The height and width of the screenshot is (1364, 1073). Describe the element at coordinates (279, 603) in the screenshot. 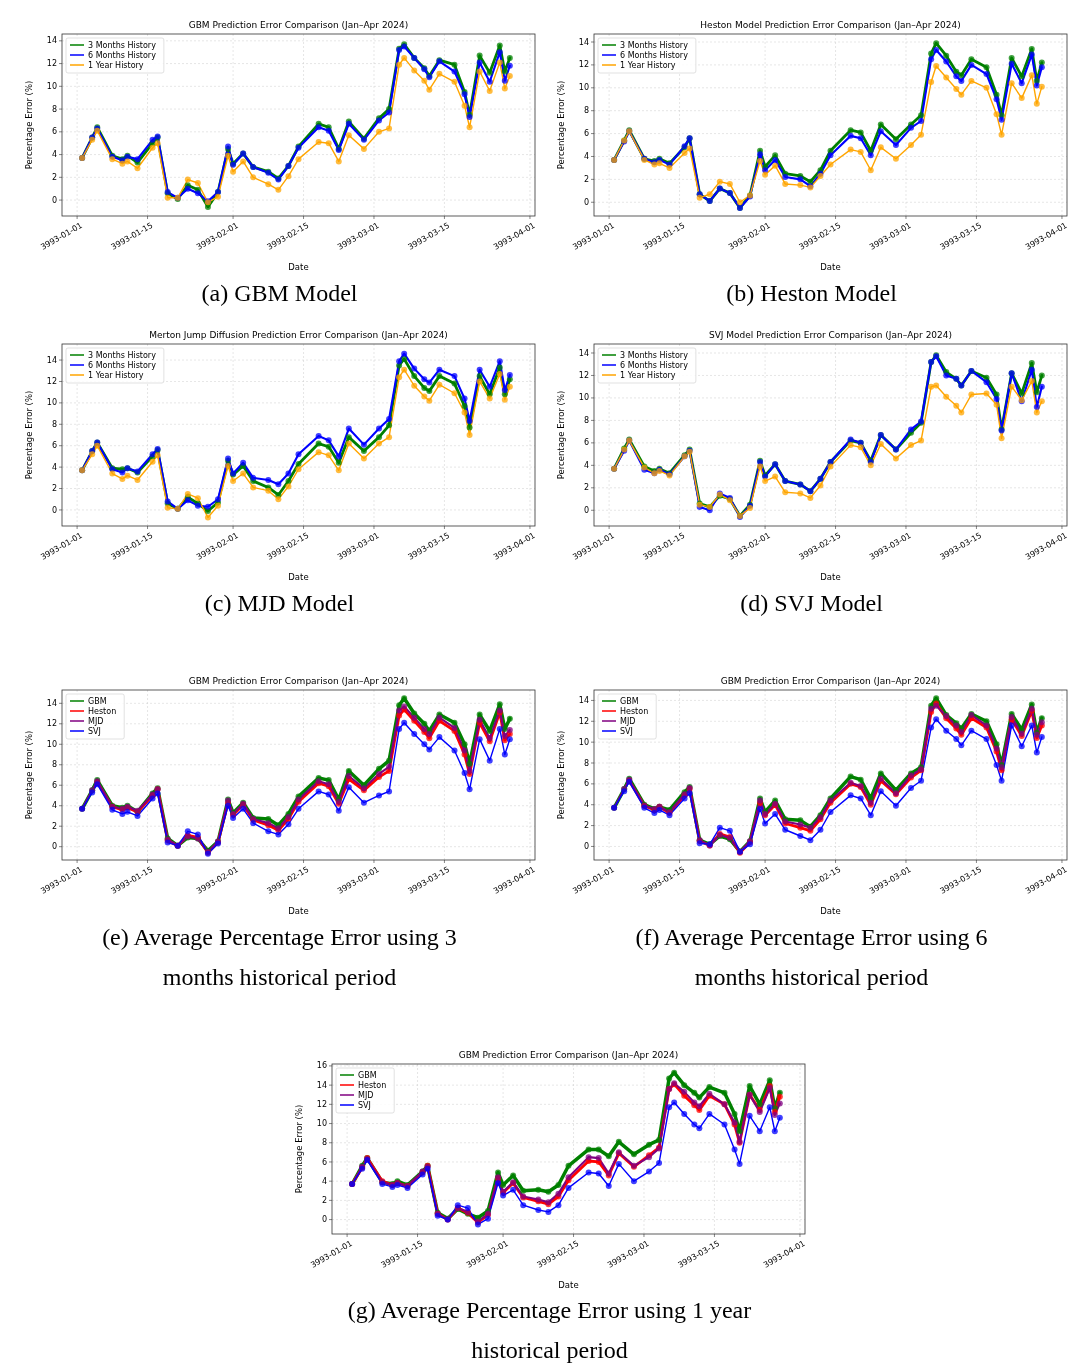

I see `text: (c) MJD Model` at that location.